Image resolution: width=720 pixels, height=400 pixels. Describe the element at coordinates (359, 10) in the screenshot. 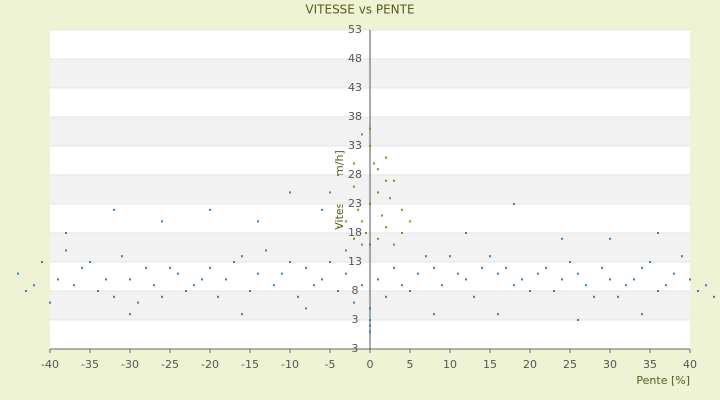

I see `chart-title: VITESSE vs PENTE` at that location.